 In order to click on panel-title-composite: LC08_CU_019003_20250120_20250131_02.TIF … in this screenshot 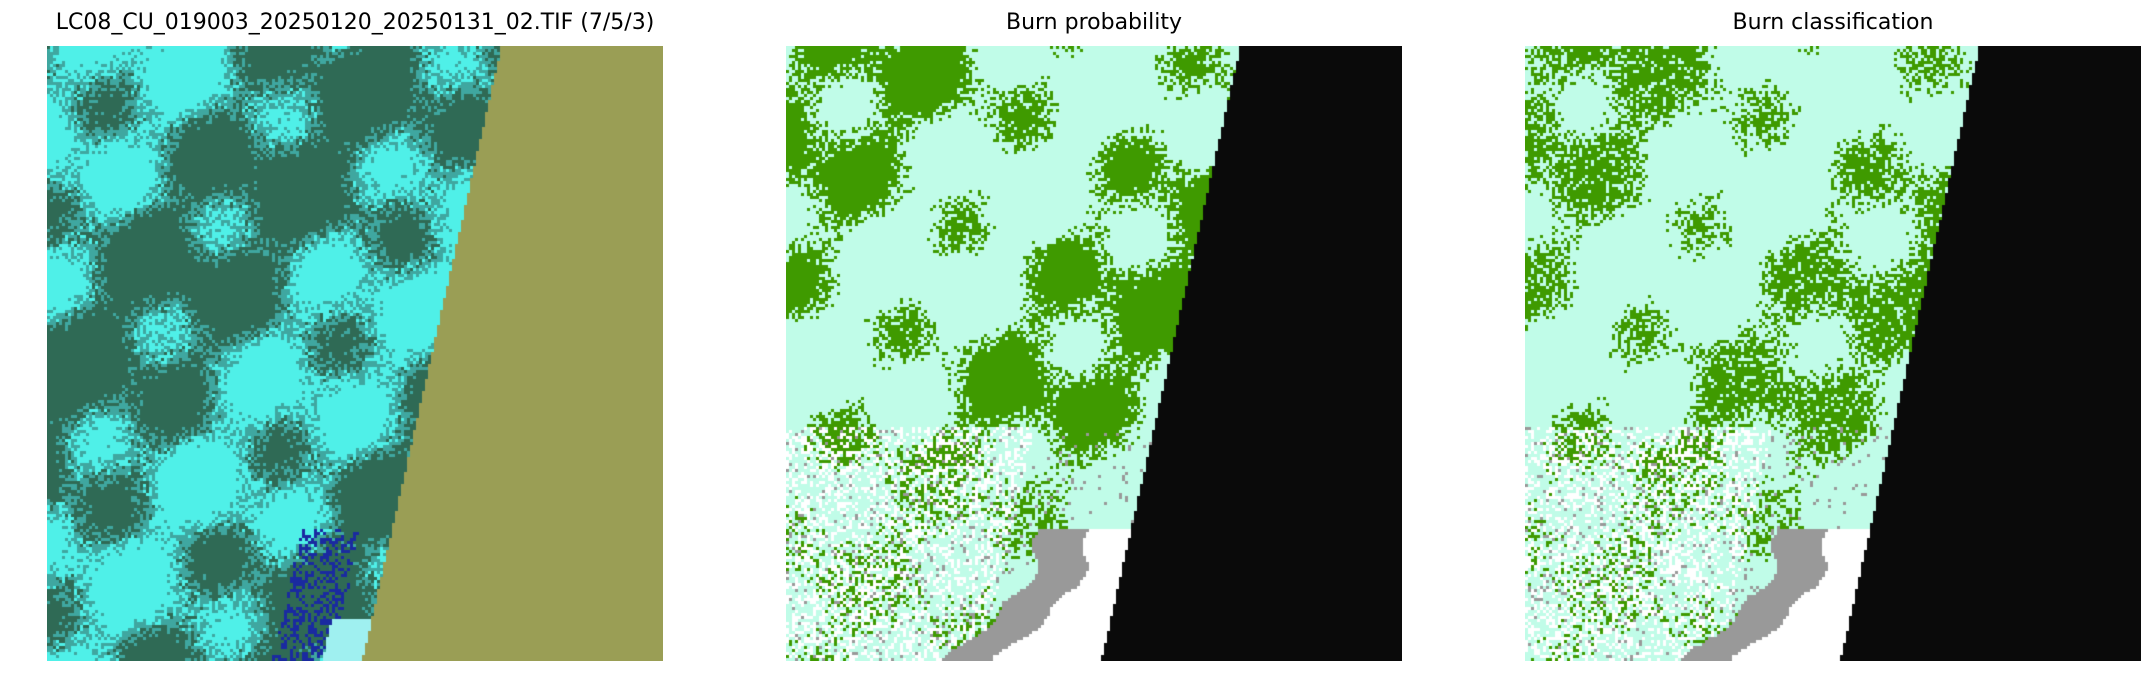, I will do `click(355, 22)`.